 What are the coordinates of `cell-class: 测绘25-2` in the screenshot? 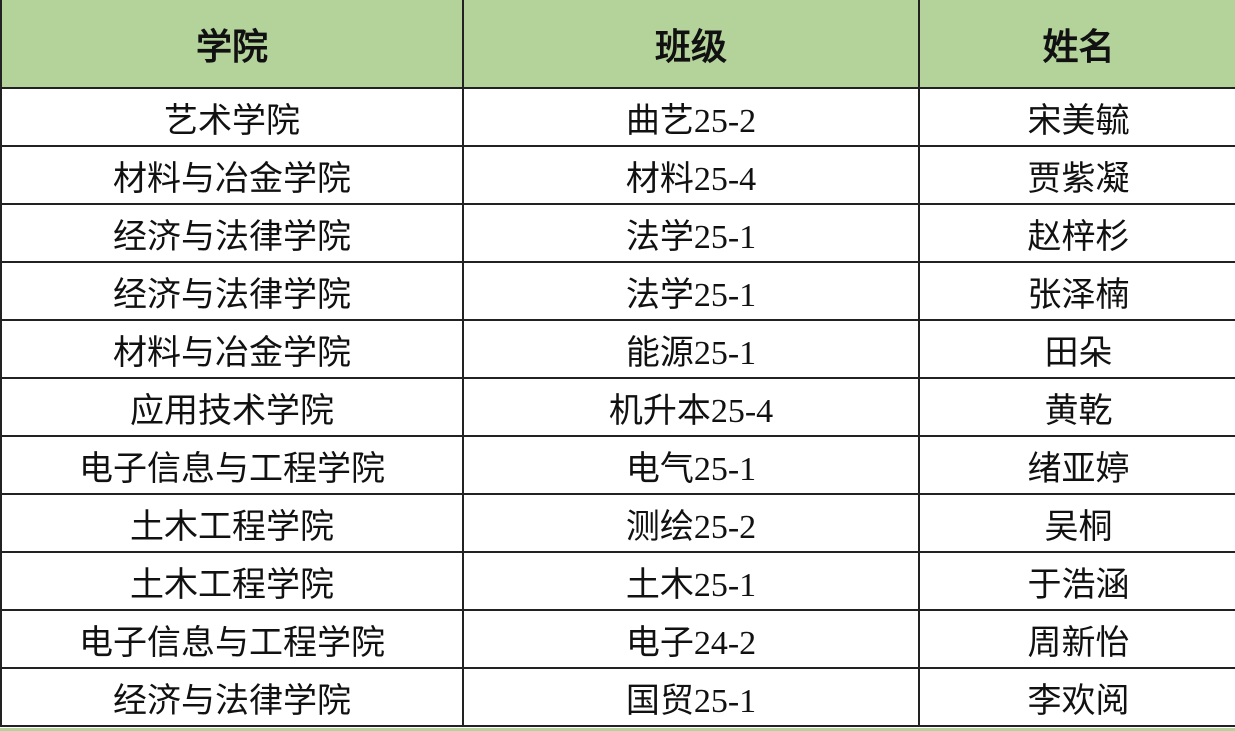 It's located at (691, 523).